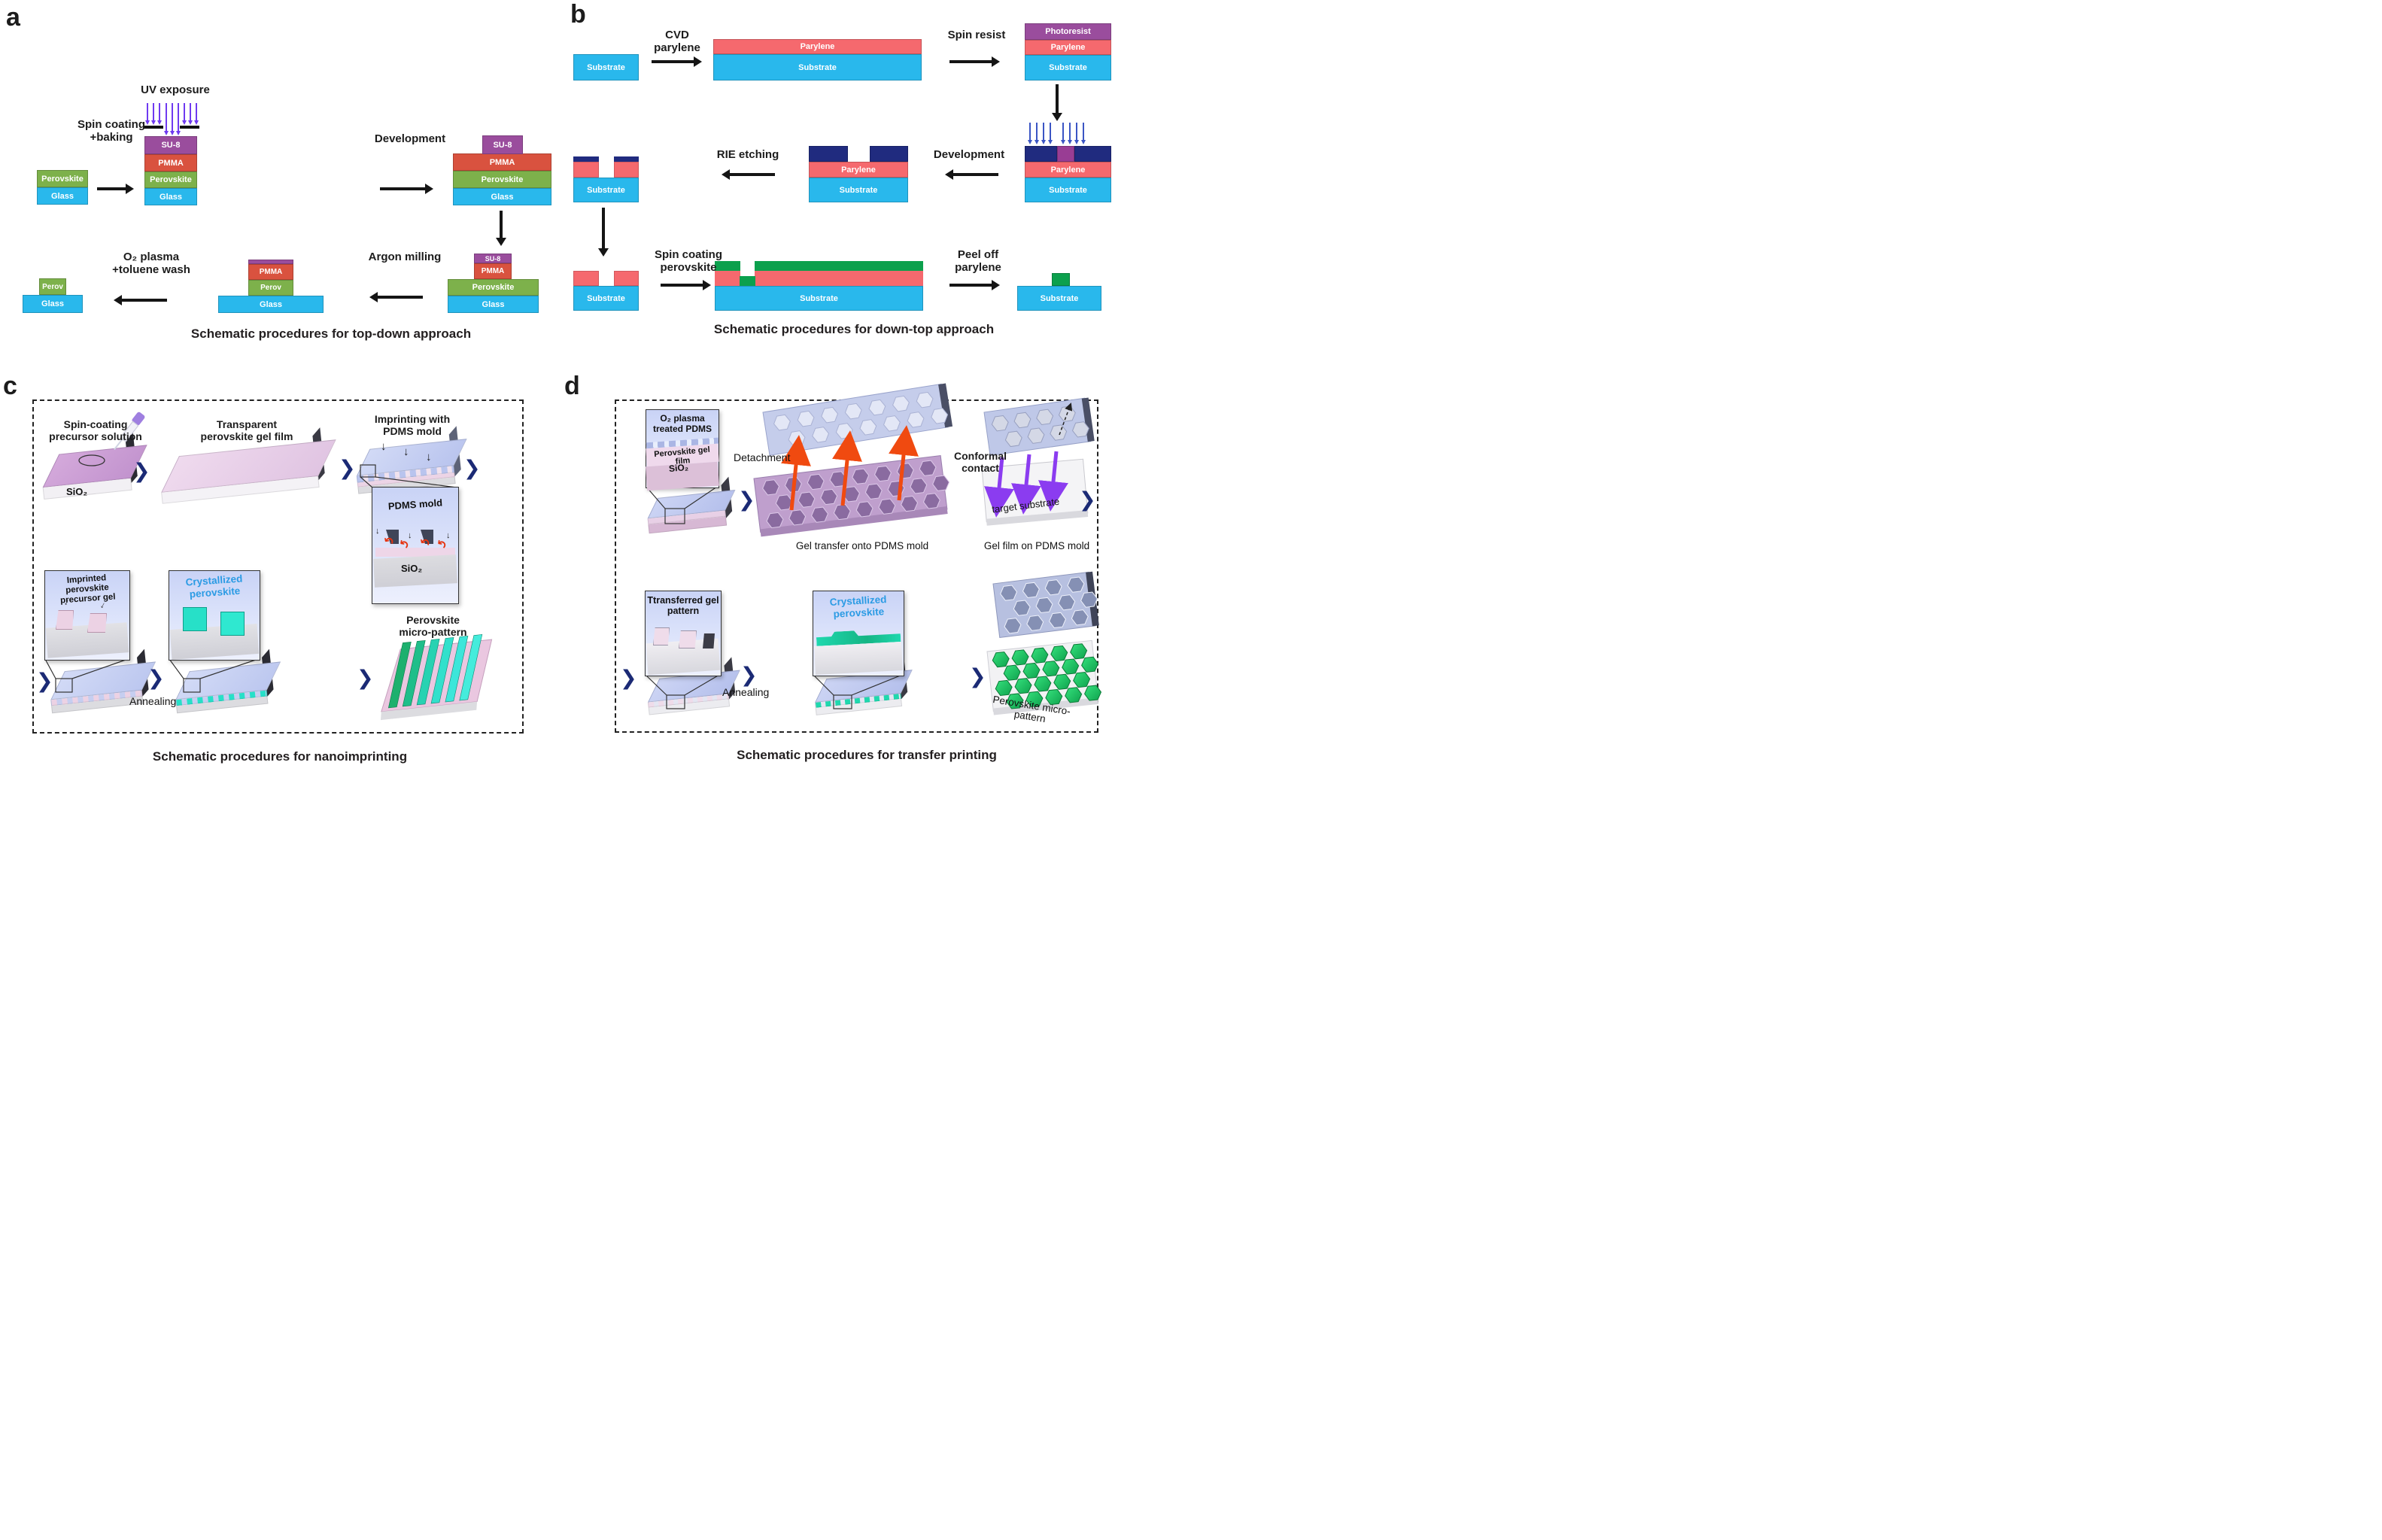  I want to click on spin-perovskite-line2: perovskite, so click(688, 268).